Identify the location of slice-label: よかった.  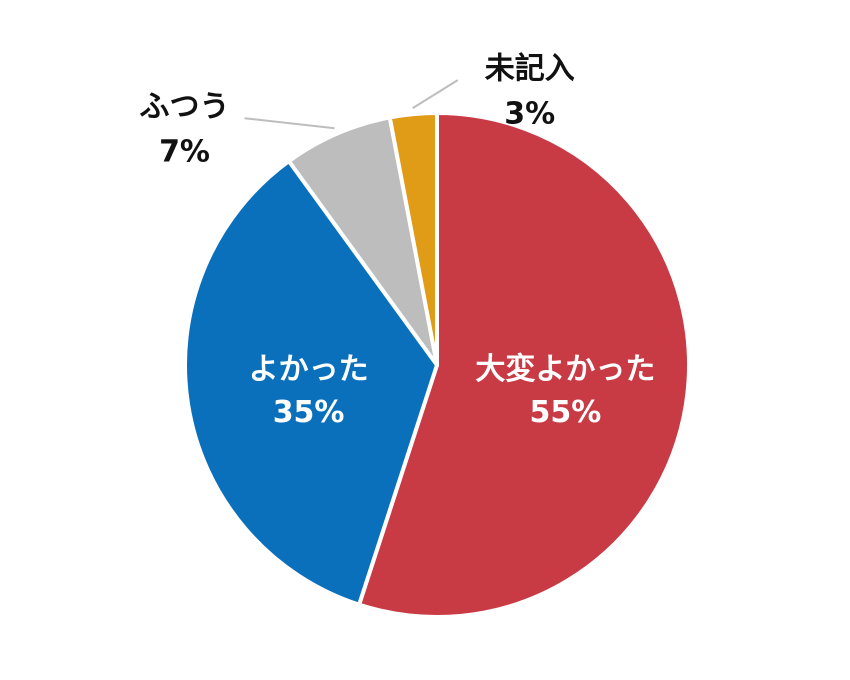
(309, 369).